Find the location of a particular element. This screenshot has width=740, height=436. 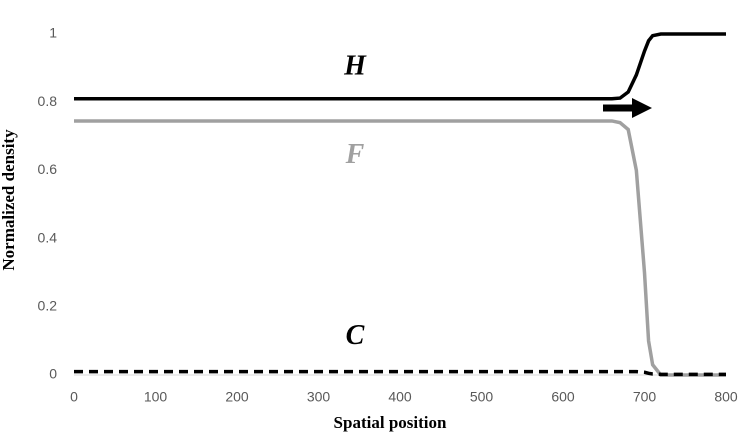

x-tick-label: 400 is located at coordinates (400, 397).